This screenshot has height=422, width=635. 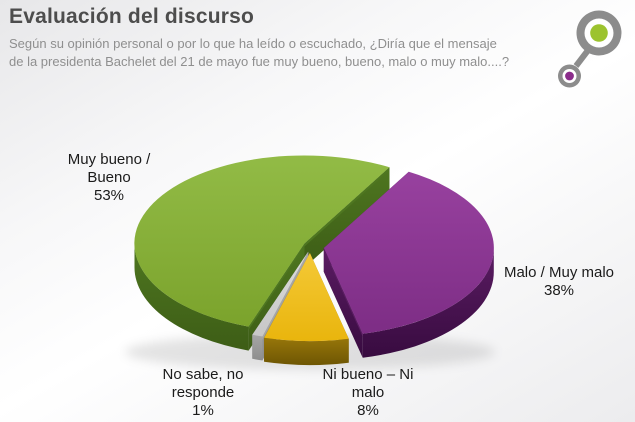 I want to click on slice-label-line: No sabe, no, so click(x=203, y=374).